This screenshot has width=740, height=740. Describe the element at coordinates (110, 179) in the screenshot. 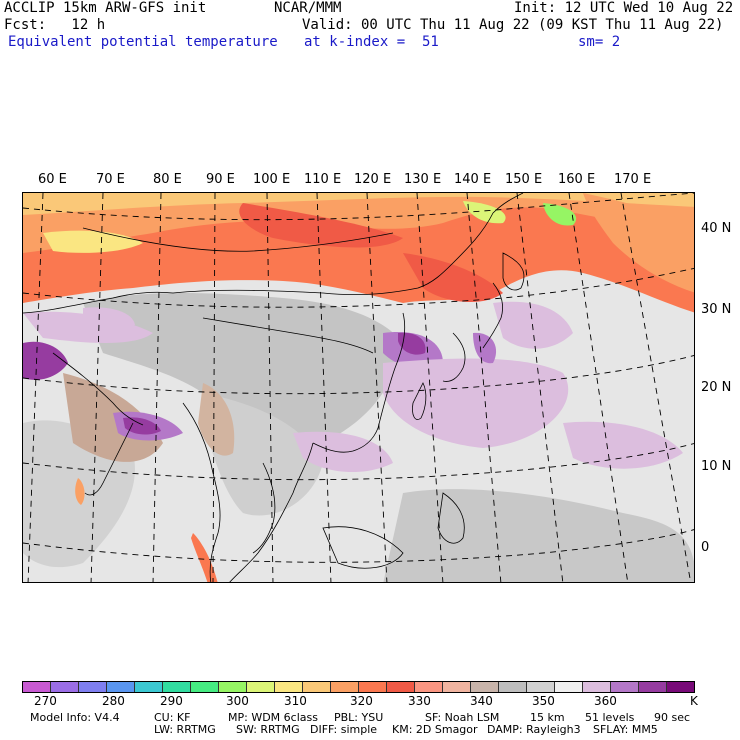

I see `lon-label: 70 E` at that location.